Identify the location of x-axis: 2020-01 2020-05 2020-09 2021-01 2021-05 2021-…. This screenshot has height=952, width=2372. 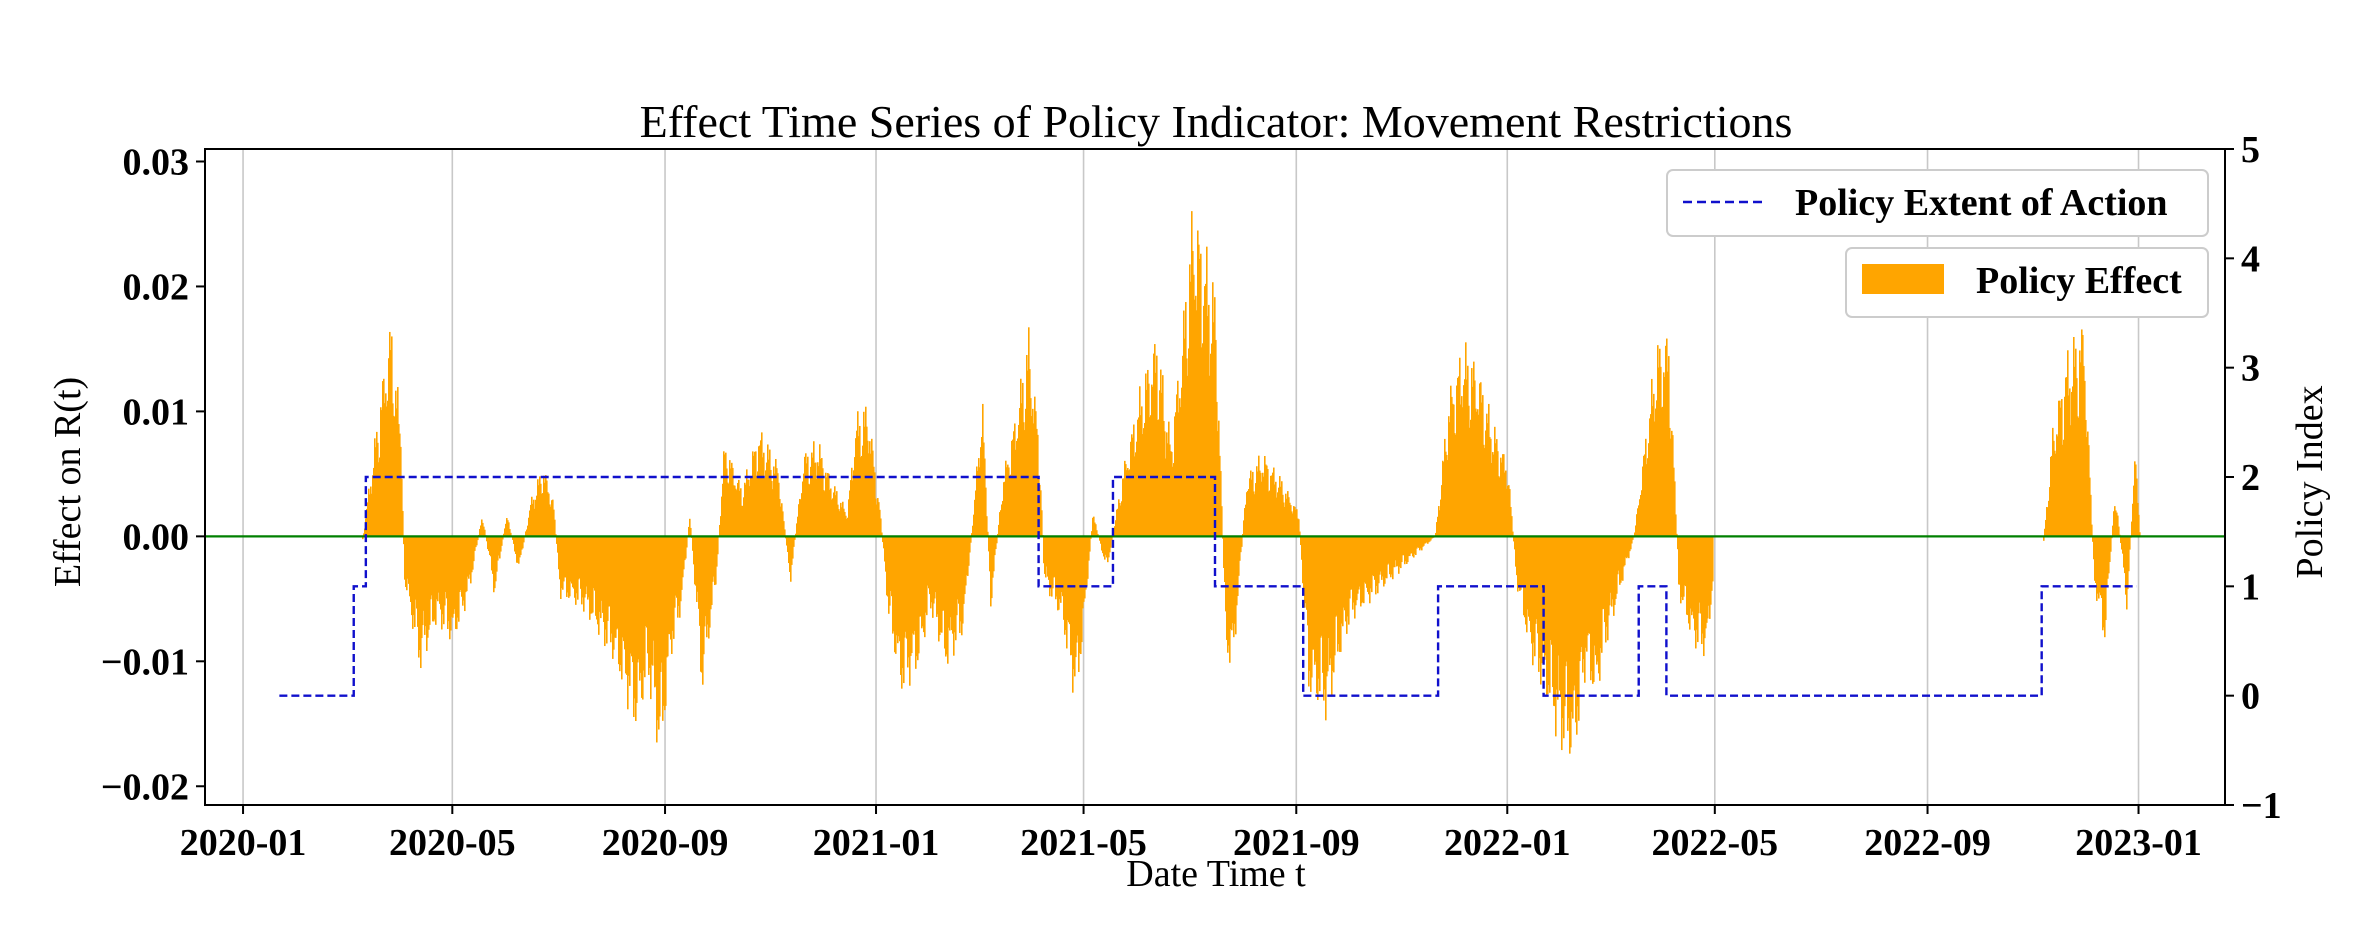
(1191, 834).